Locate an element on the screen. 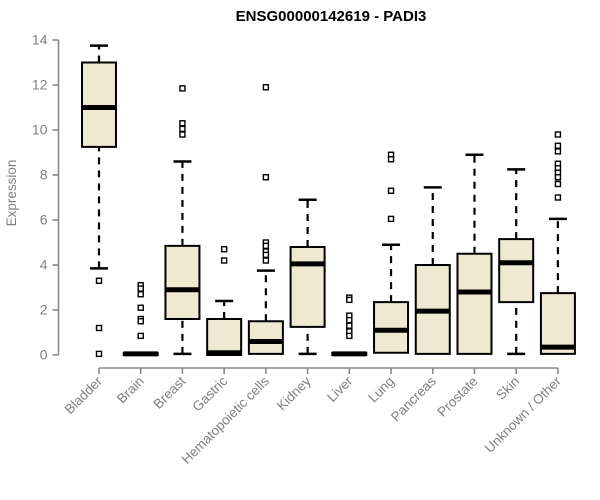 This screenshot has width=600, height=500. x-category-label: Kidney is located at coordinates (294, 393).